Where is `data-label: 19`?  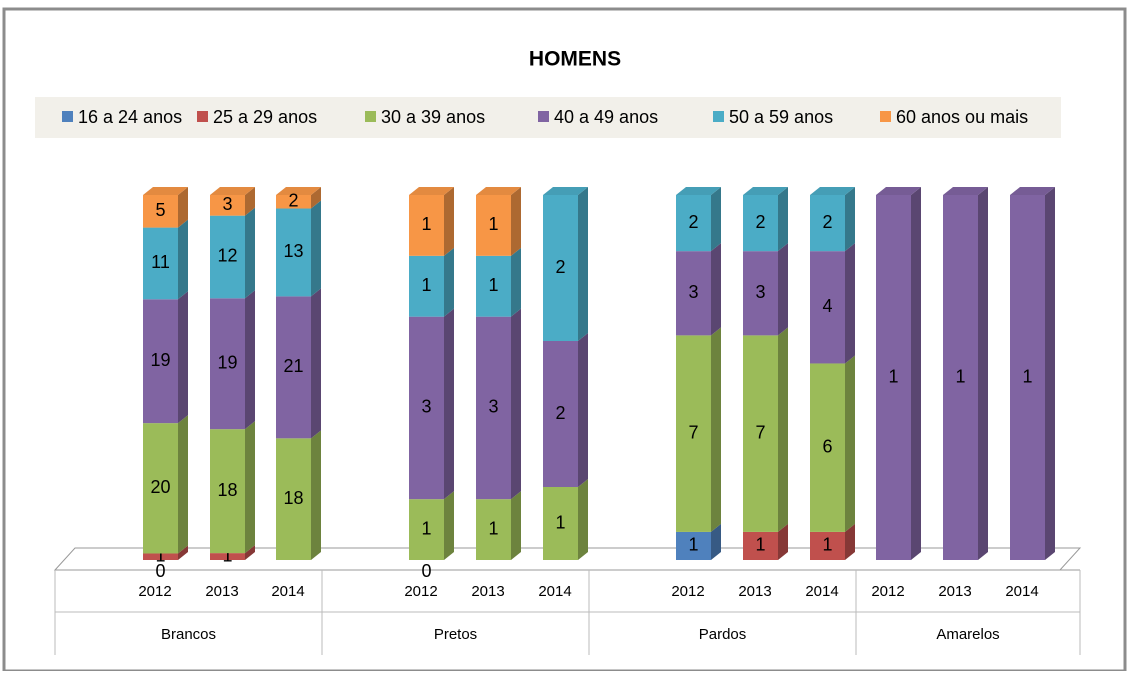
data-label: 19 is located at coordinates (227, 362).